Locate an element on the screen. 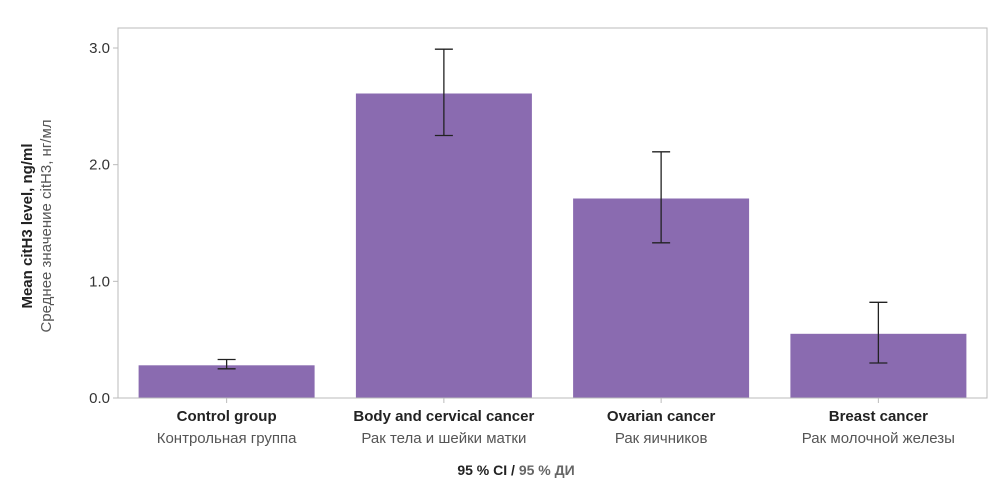  x-tick-label-ru: Рак тела и шейки матки is located at coordinates (443, 438).